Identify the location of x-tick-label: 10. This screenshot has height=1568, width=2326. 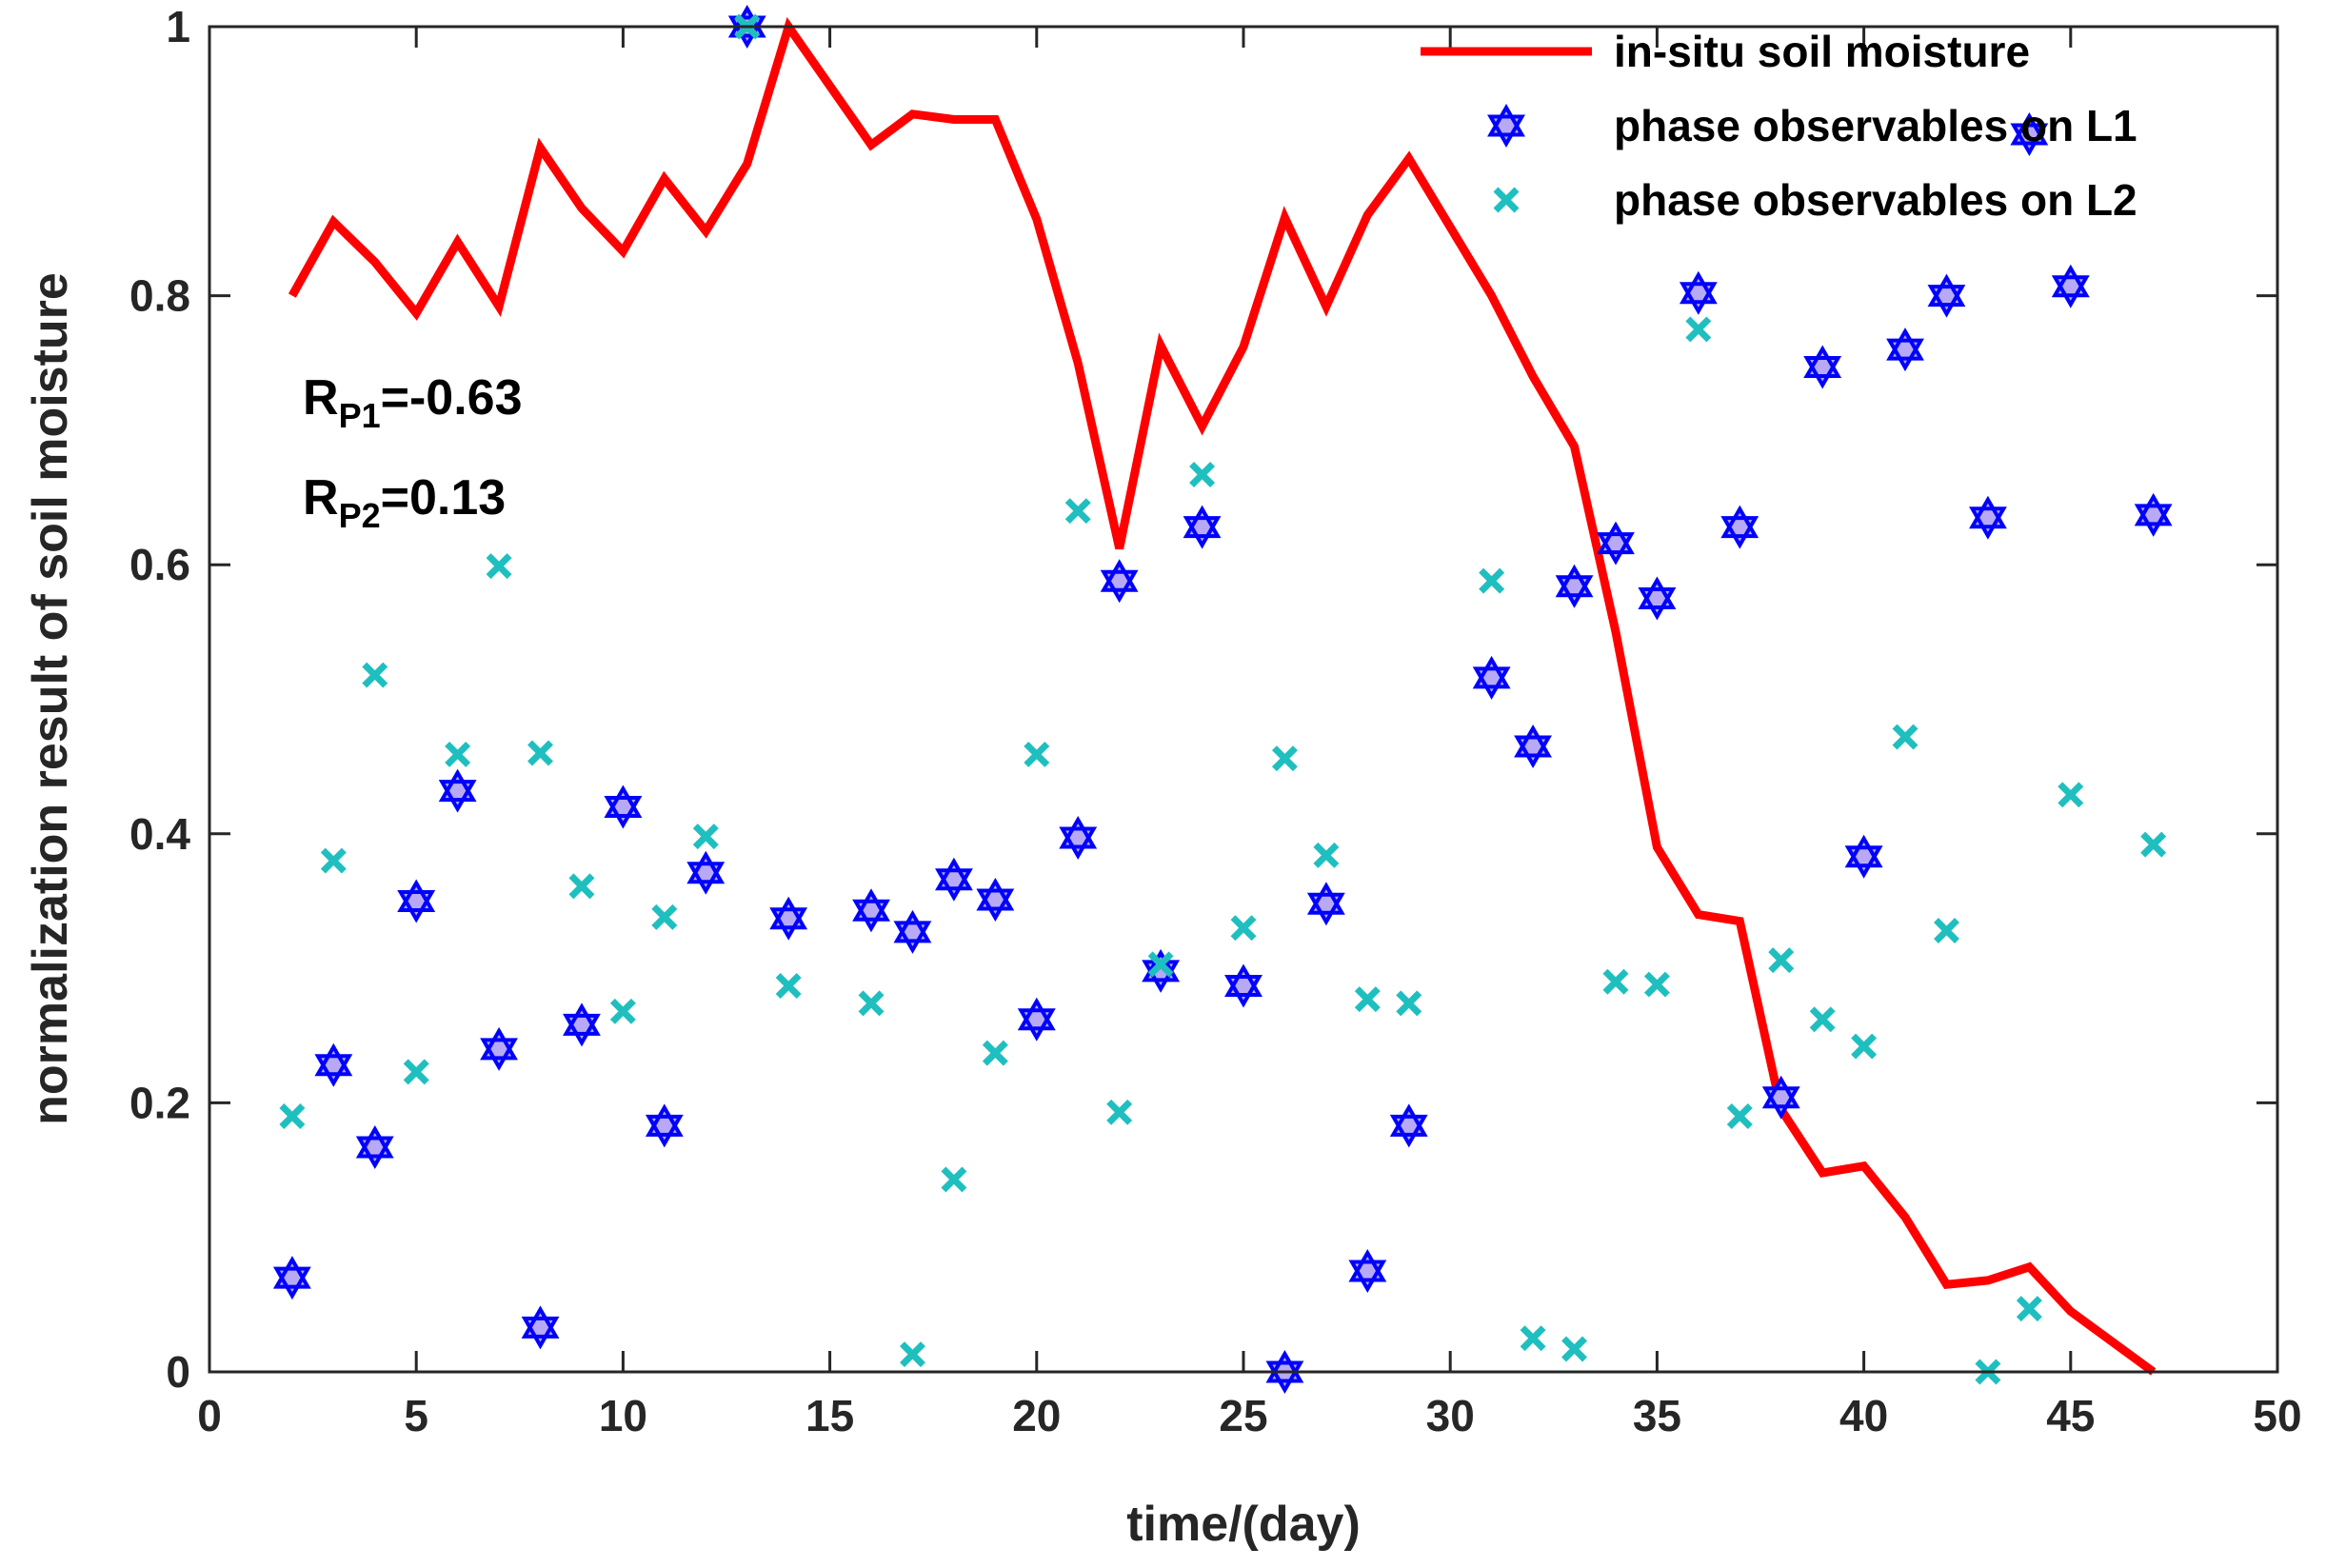
(623, 1416).